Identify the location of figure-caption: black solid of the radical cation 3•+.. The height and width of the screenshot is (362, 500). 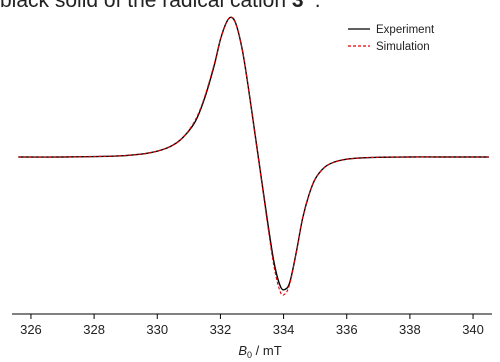
(160, 6).